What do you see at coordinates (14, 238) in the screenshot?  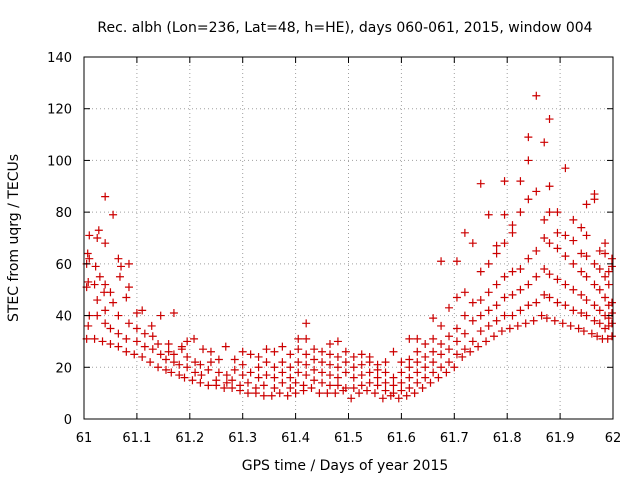 I see `y-axis-title: STEC from uqrg / TECUs` at bounding box center [14, 238].